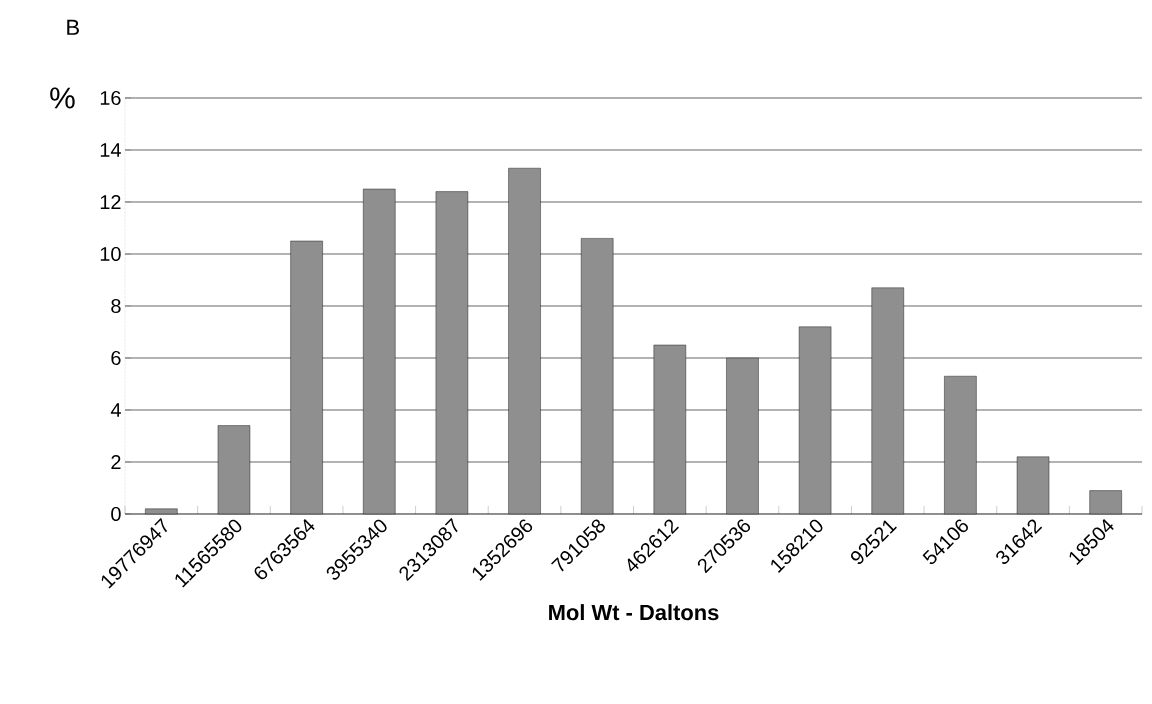 This screenshot has height=704, width=1152. I want to click on y-tick-label: 12, so click(110, 202).